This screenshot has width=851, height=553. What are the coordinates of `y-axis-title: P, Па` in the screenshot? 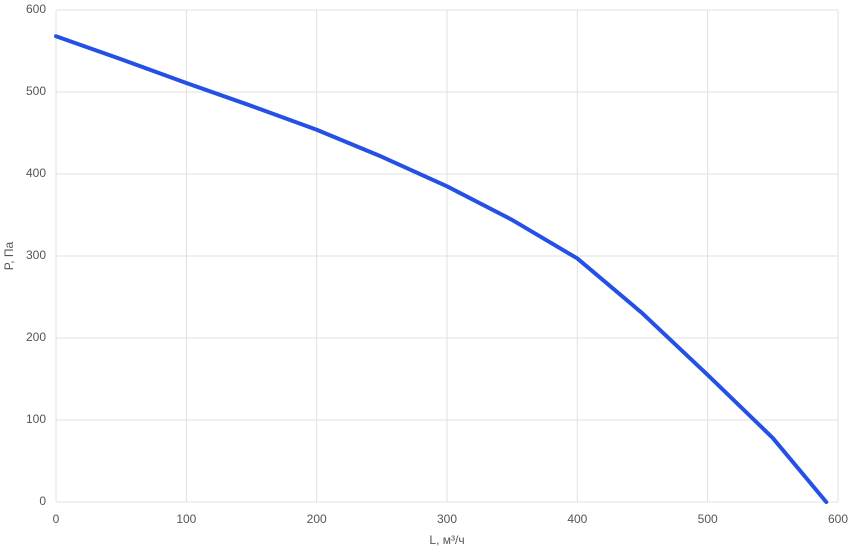 It's located at (9, 255).